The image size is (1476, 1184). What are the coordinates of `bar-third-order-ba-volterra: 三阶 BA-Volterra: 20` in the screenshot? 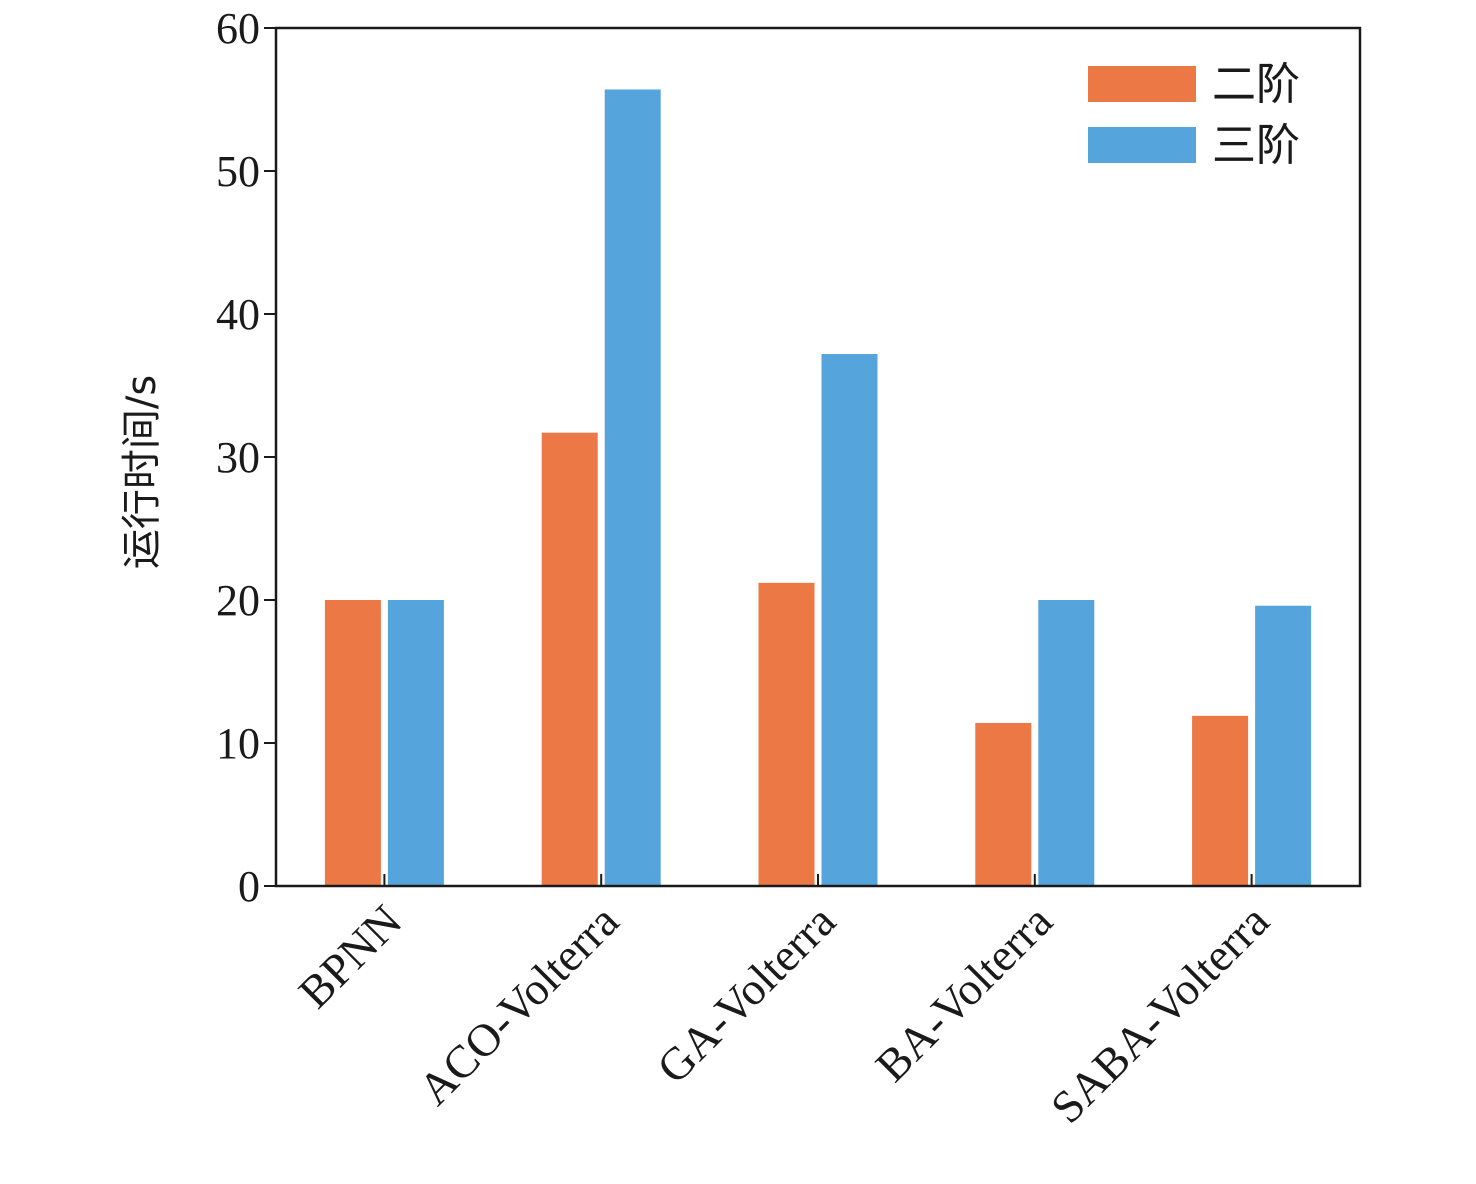 It's located at (1066, 743).